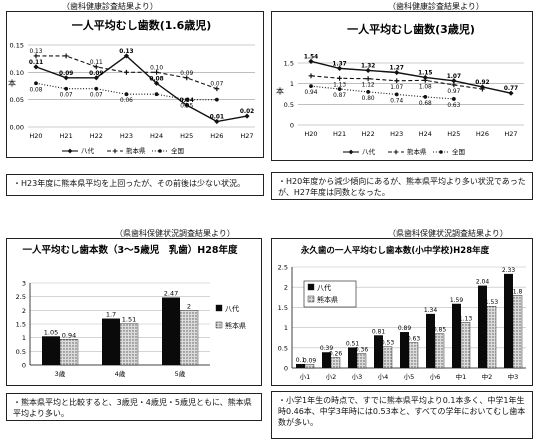 This screenshot has height=444, width=539. What do you see at coordinates (88, 150) in the screenshot?
I see `chart1-legend-label: 八代` at bounding box center [88, 150].